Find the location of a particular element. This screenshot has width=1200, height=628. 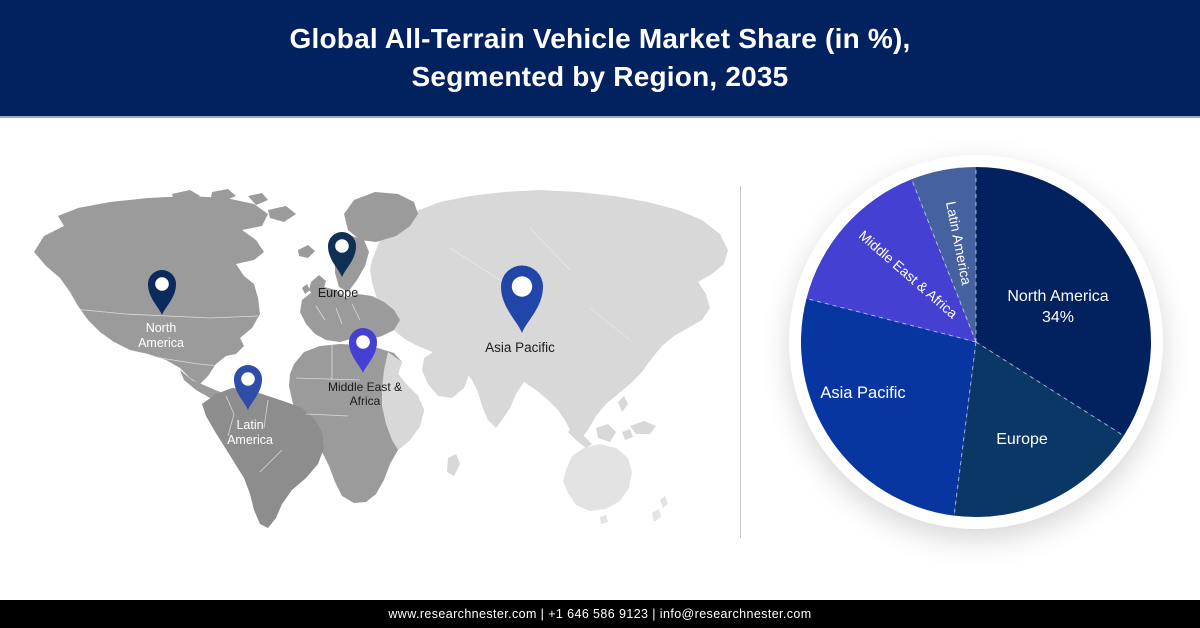

region-arabia is located at coordinates (446, 374).